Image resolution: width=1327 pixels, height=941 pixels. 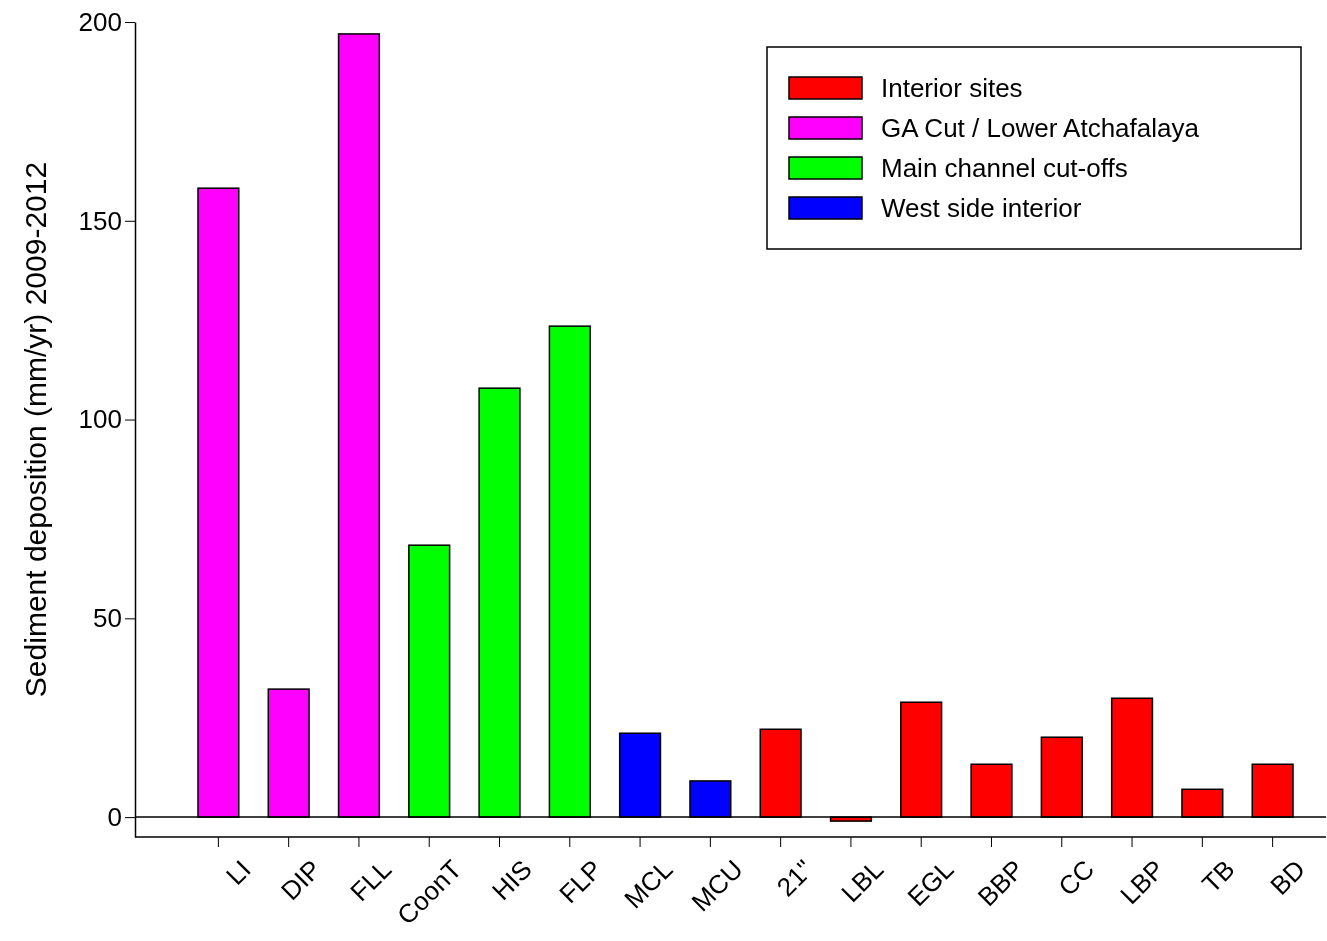 I want to click on y-axis-title: Sediment deposition (mm/yr) 2009-2012, so click(x=35, y=429).